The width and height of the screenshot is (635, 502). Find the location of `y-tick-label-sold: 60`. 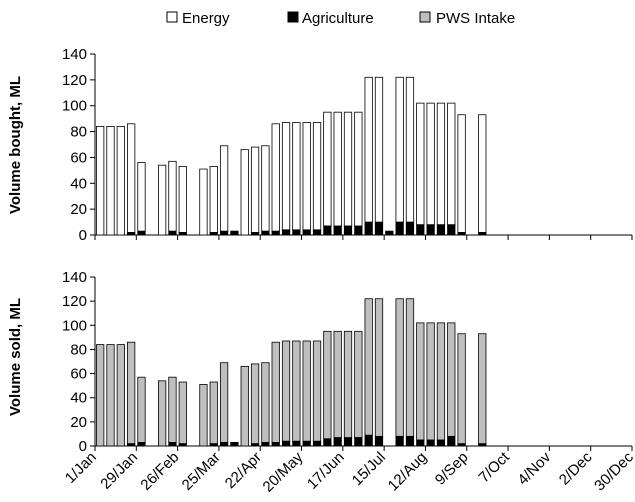

y-tick-label-sold: 60 is located at coordinates (78, 374).